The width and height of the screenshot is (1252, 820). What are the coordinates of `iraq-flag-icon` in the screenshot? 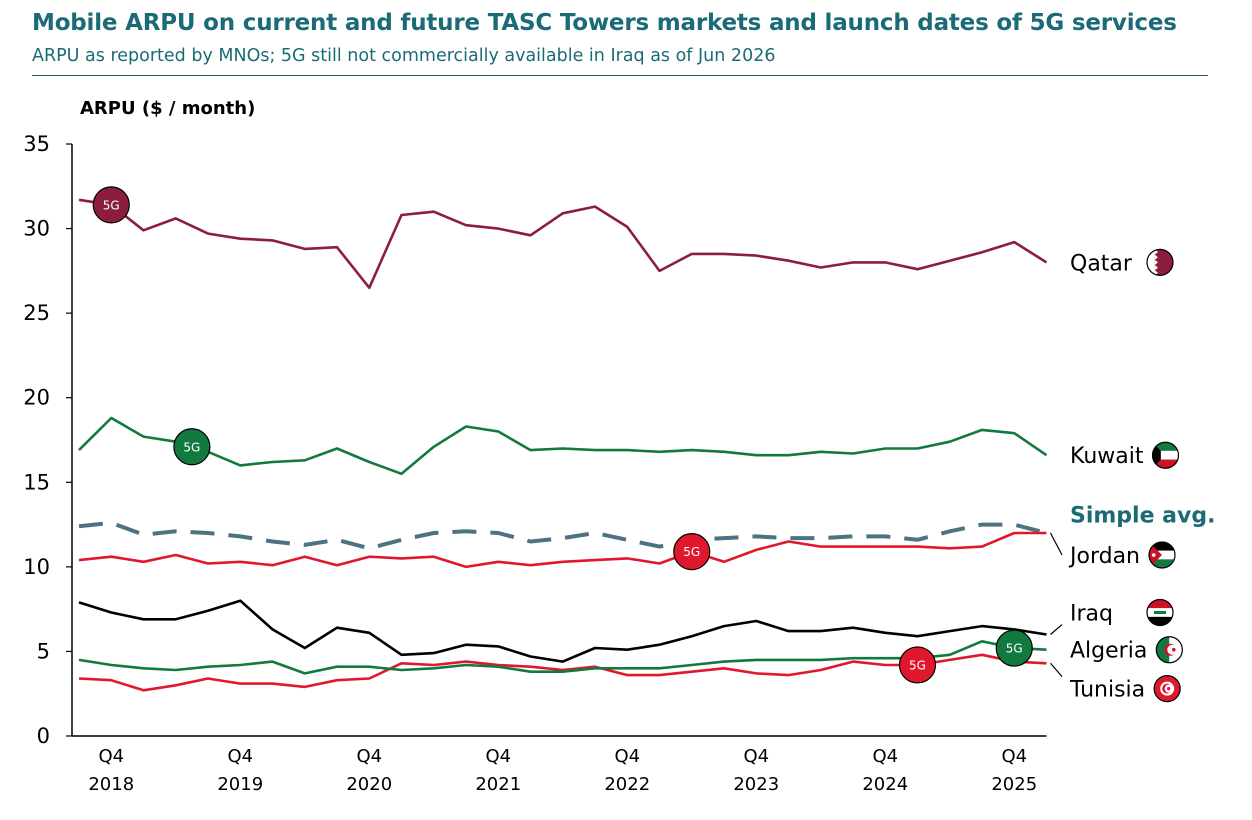 It's located at (1160, 612).